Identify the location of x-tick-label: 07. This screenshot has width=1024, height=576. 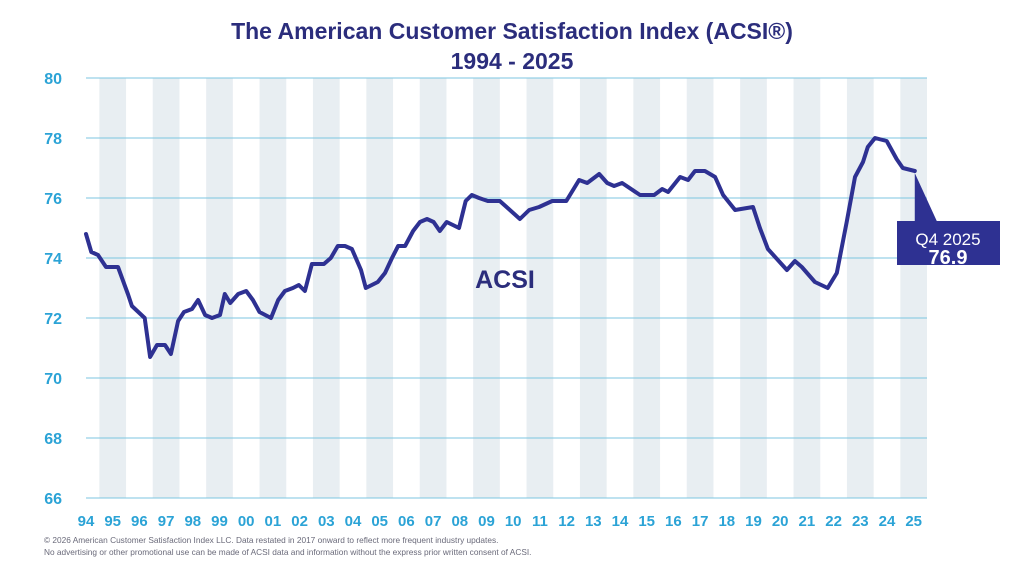
(433, 521).